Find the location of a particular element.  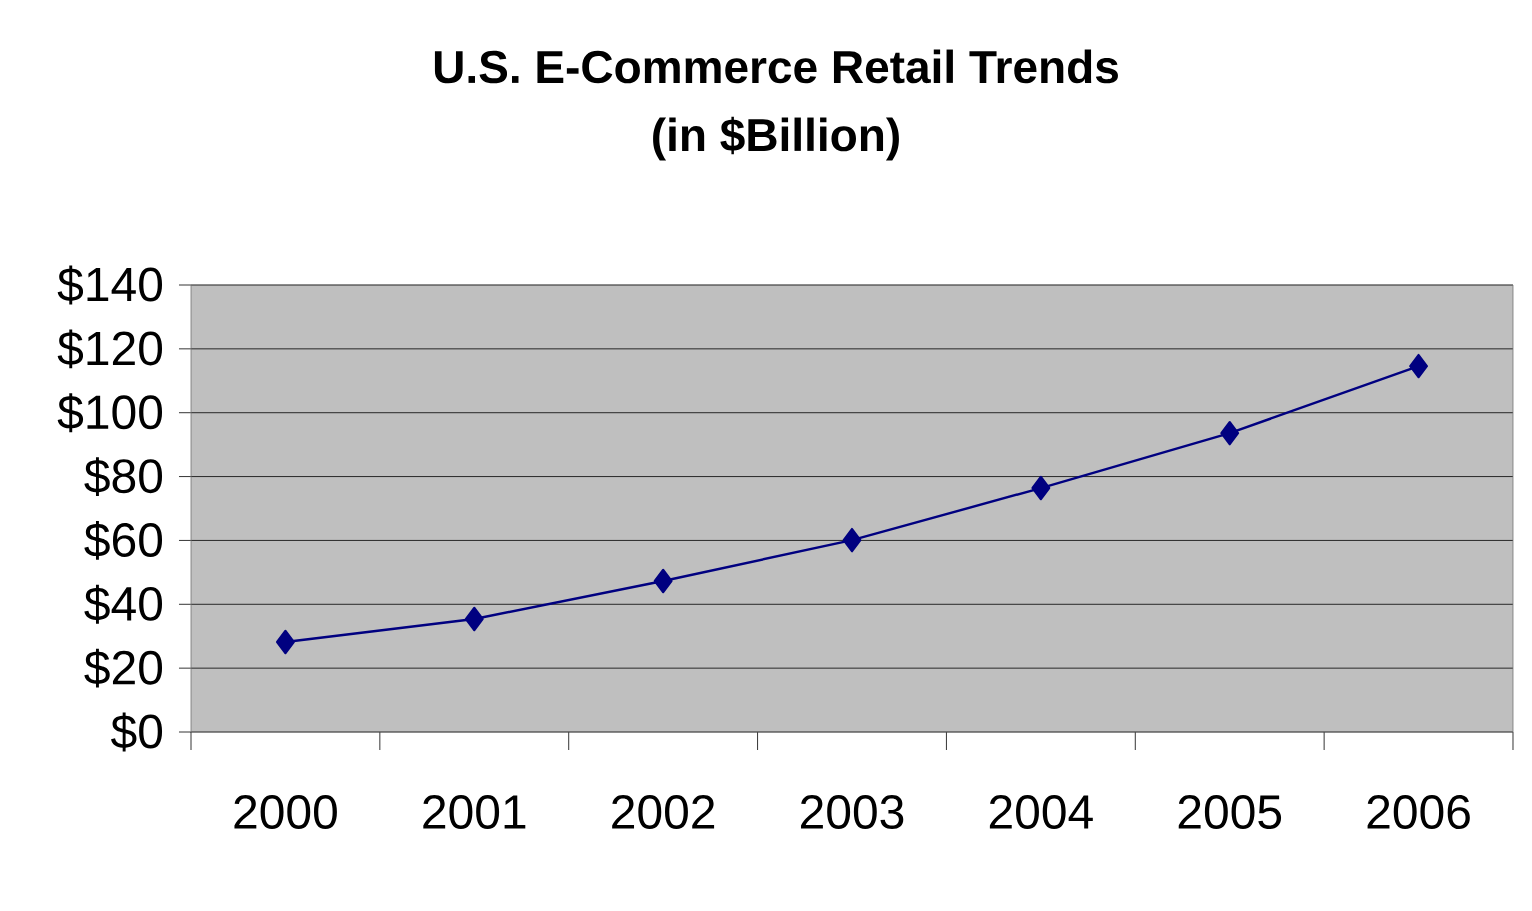

y-tick-label: $120 is located at coordinates (110, 349).